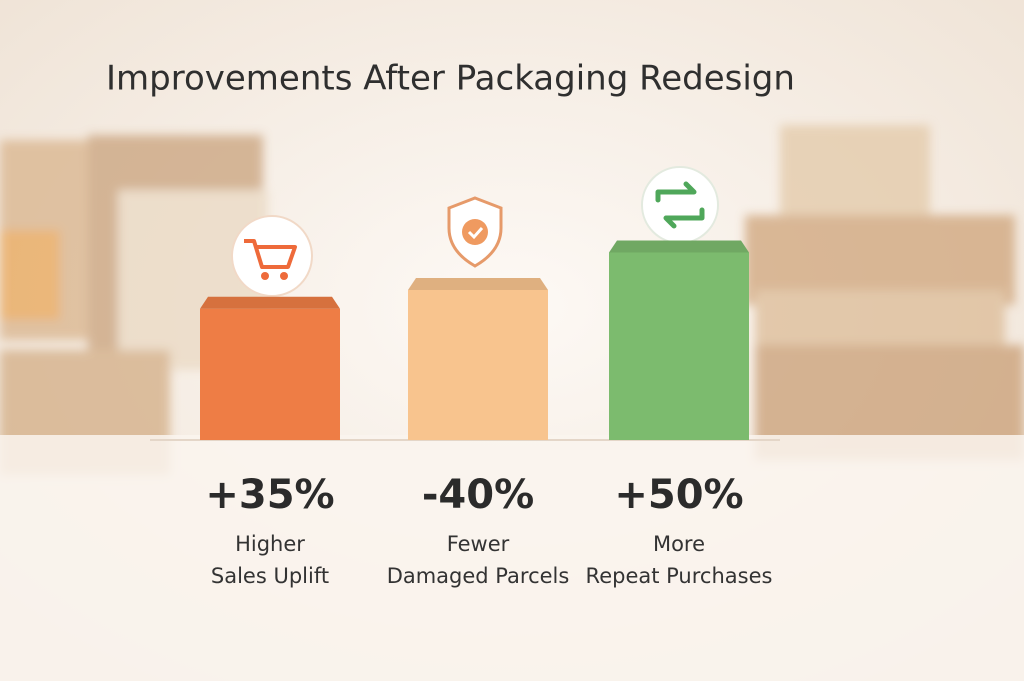  Describe the element at coordinates (680, 205) in the screenshot. I see `repeat-icon` at that location.